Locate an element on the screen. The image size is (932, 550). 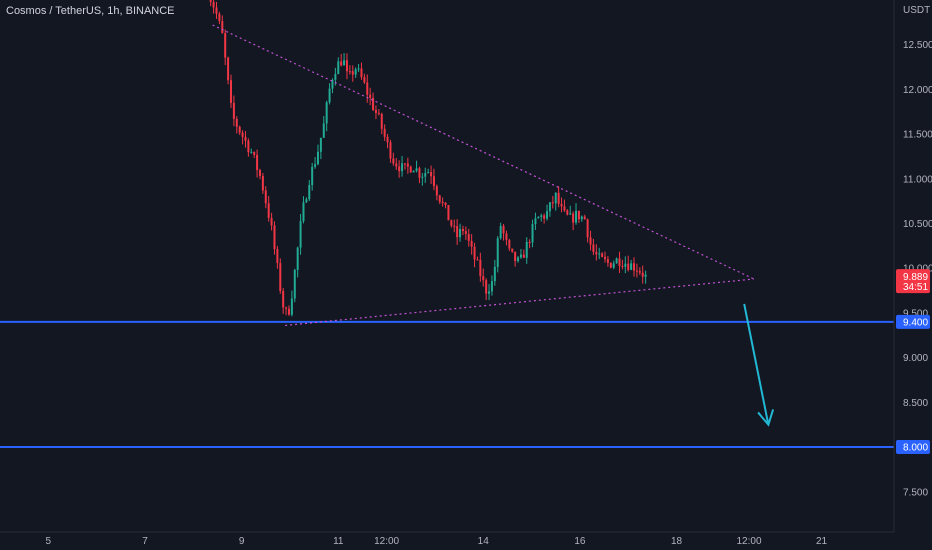
last-price-badge is located at coordinates (913, 281).